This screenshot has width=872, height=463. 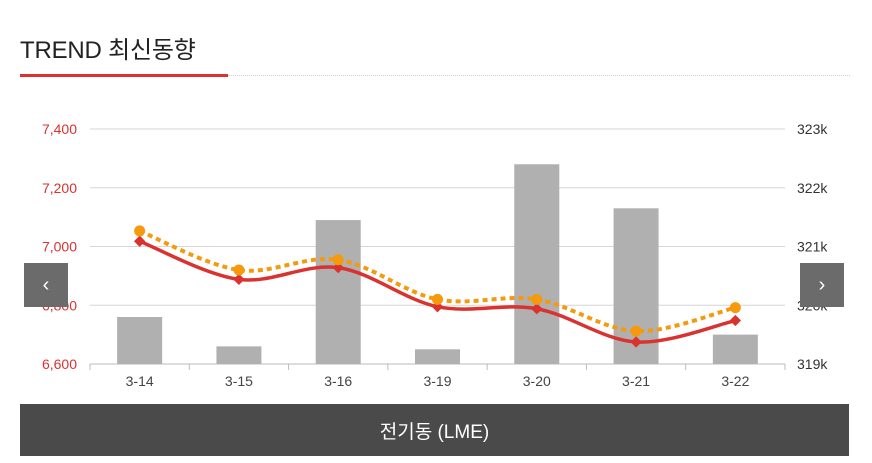 What do you see at coordinates (239, 381) in the screenshot?
I see `x-tick-label: 3-15` at bounding box center [239, 381].